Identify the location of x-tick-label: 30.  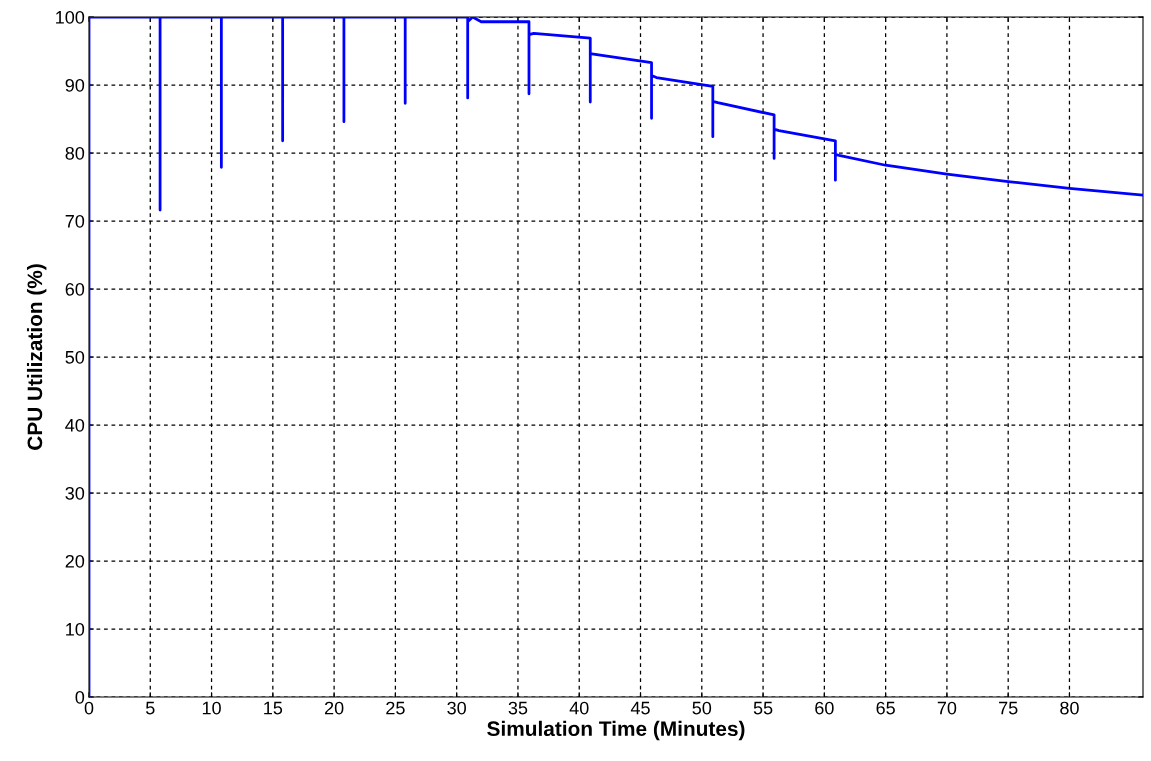
(457, 708).